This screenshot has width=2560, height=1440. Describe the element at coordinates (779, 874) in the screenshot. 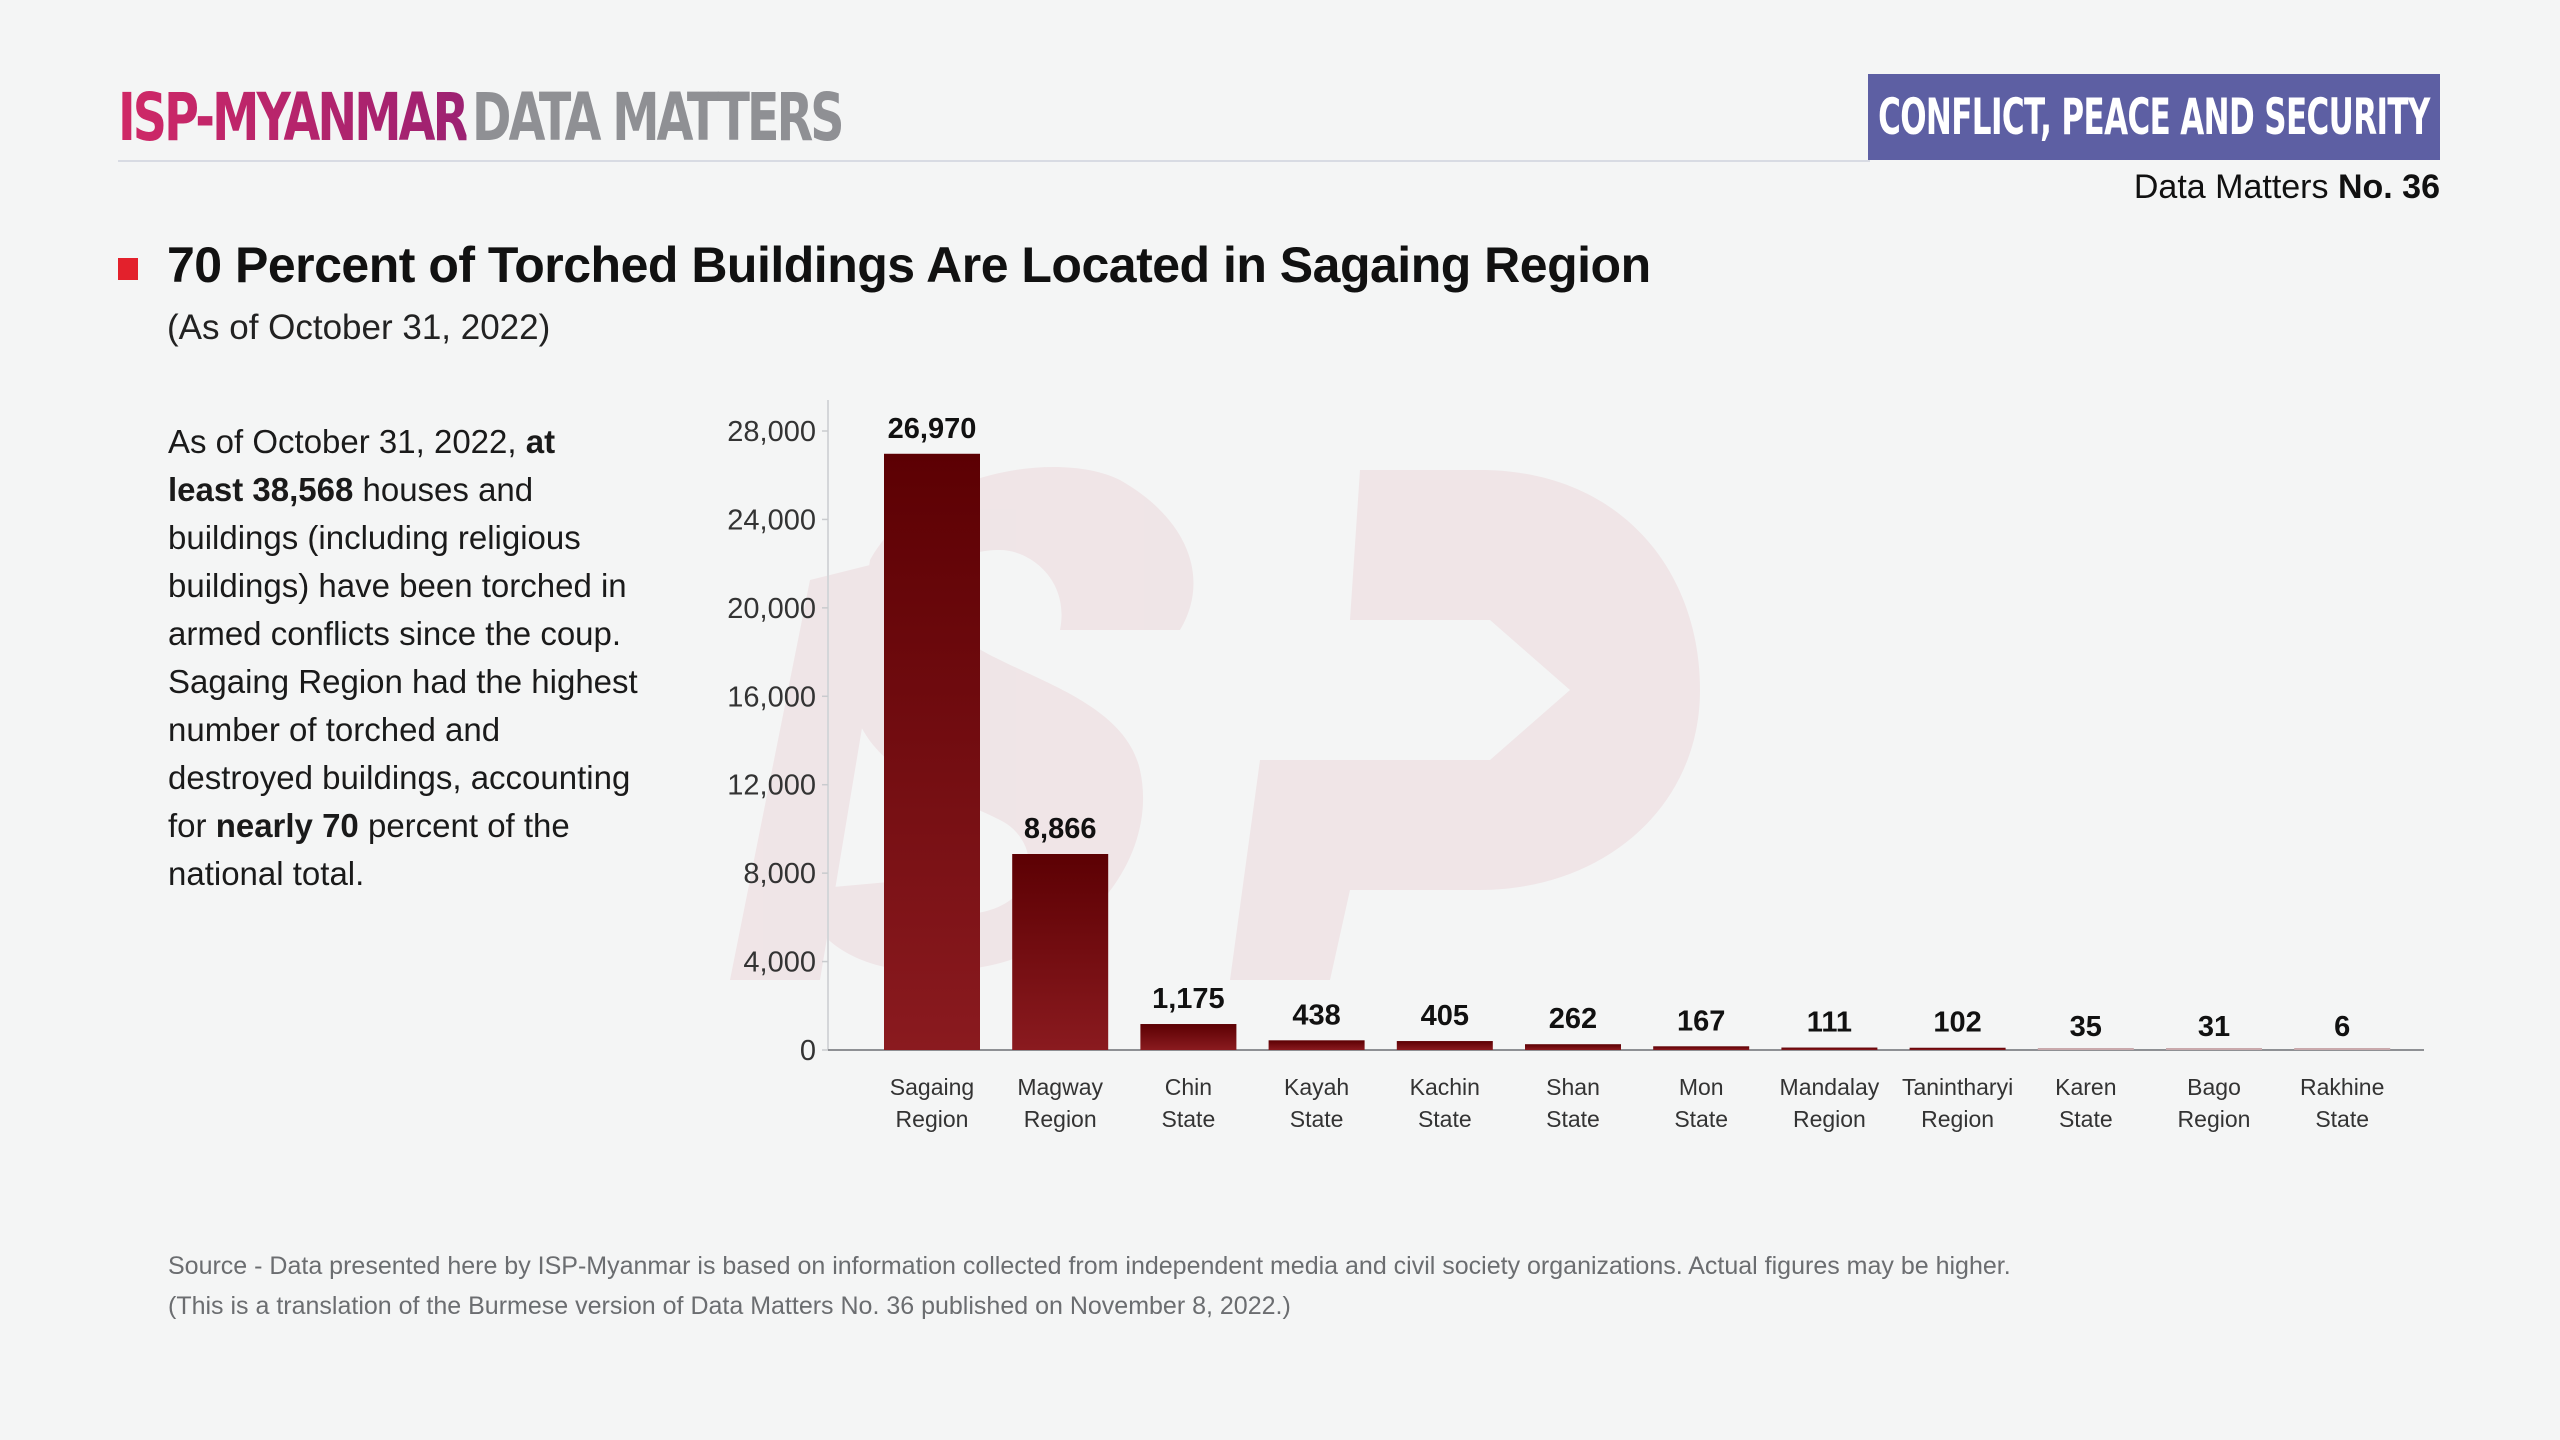

I see `y-tick-label: 8,000` at that location.